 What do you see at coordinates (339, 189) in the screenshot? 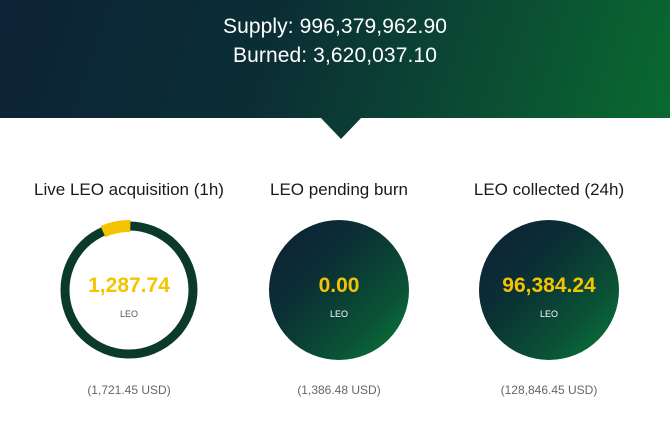
I see `stat-title: LEO pending burn` at bounding box center [339, 189].